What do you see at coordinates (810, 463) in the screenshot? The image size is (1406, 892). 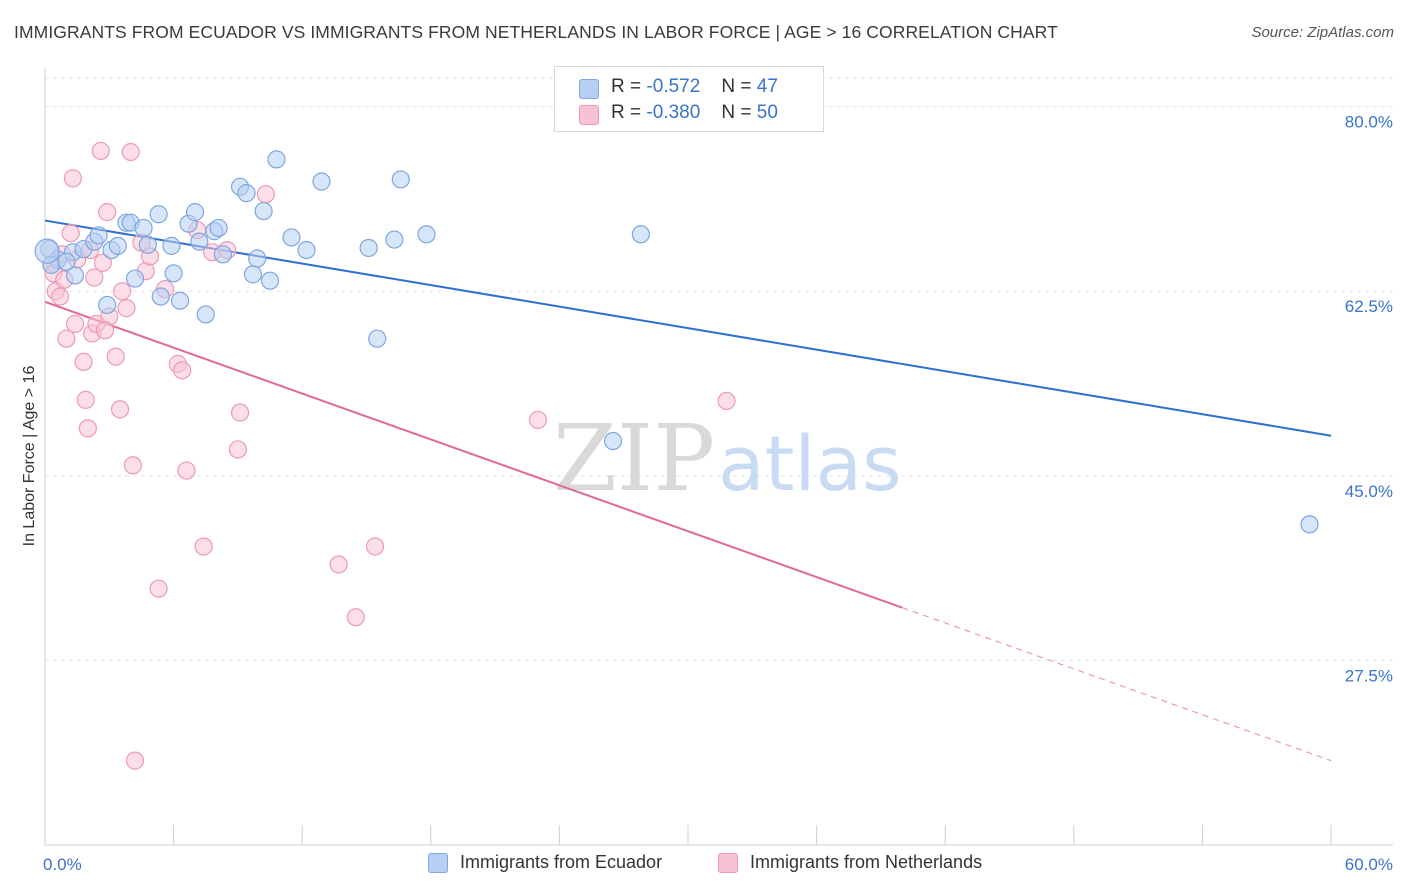 I see `watermark-atlas: atlas` at bounding box center [810, 463].